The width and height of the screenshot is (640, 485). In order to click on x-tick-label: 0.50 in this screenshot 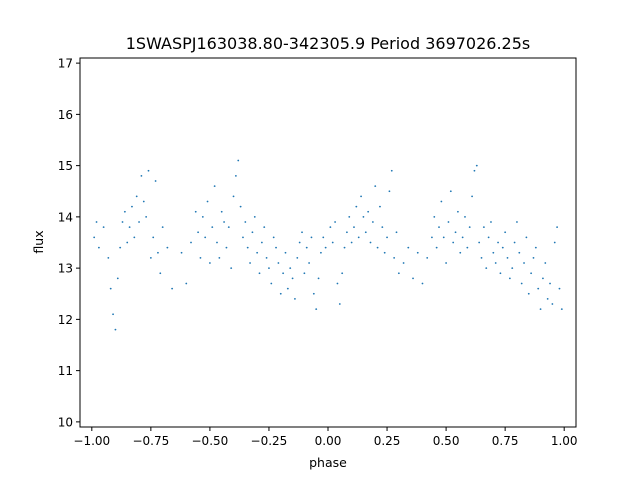, I will do `click(446, 441)`.